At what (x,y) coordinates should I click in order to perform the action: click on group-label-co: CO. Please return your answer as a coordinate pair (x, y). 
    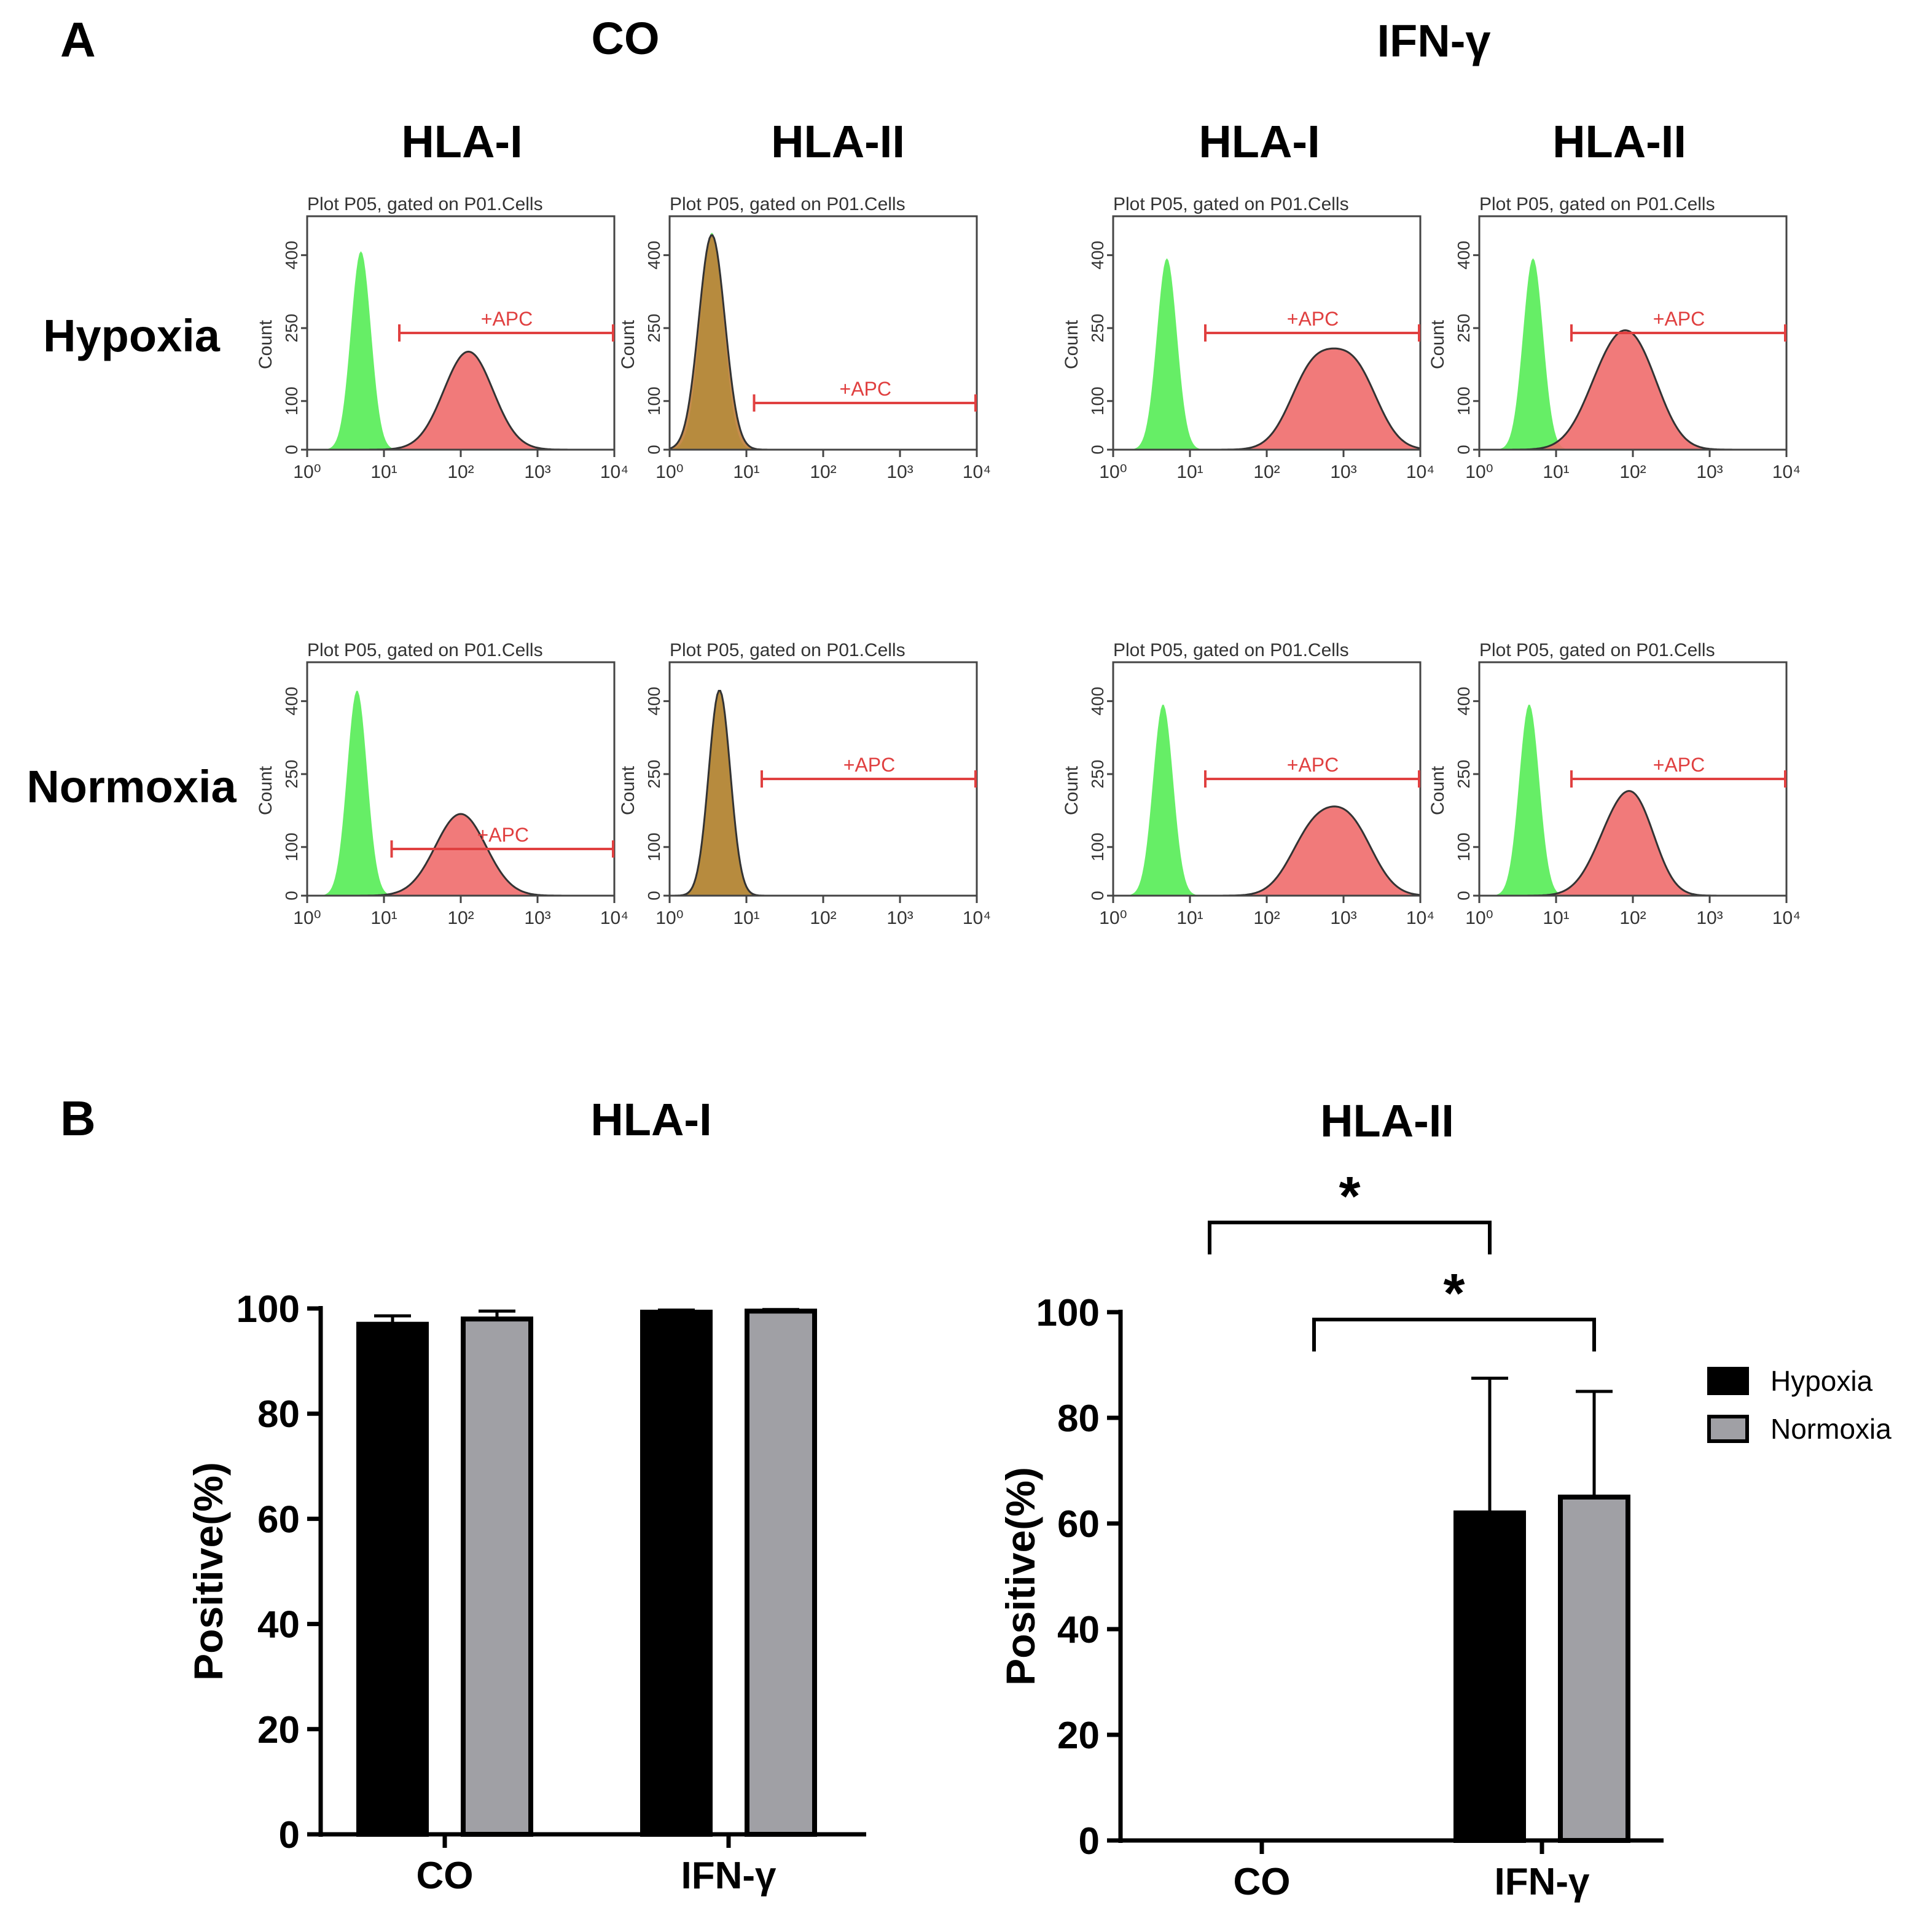
    Looking at the image, I should click on (626, 38).